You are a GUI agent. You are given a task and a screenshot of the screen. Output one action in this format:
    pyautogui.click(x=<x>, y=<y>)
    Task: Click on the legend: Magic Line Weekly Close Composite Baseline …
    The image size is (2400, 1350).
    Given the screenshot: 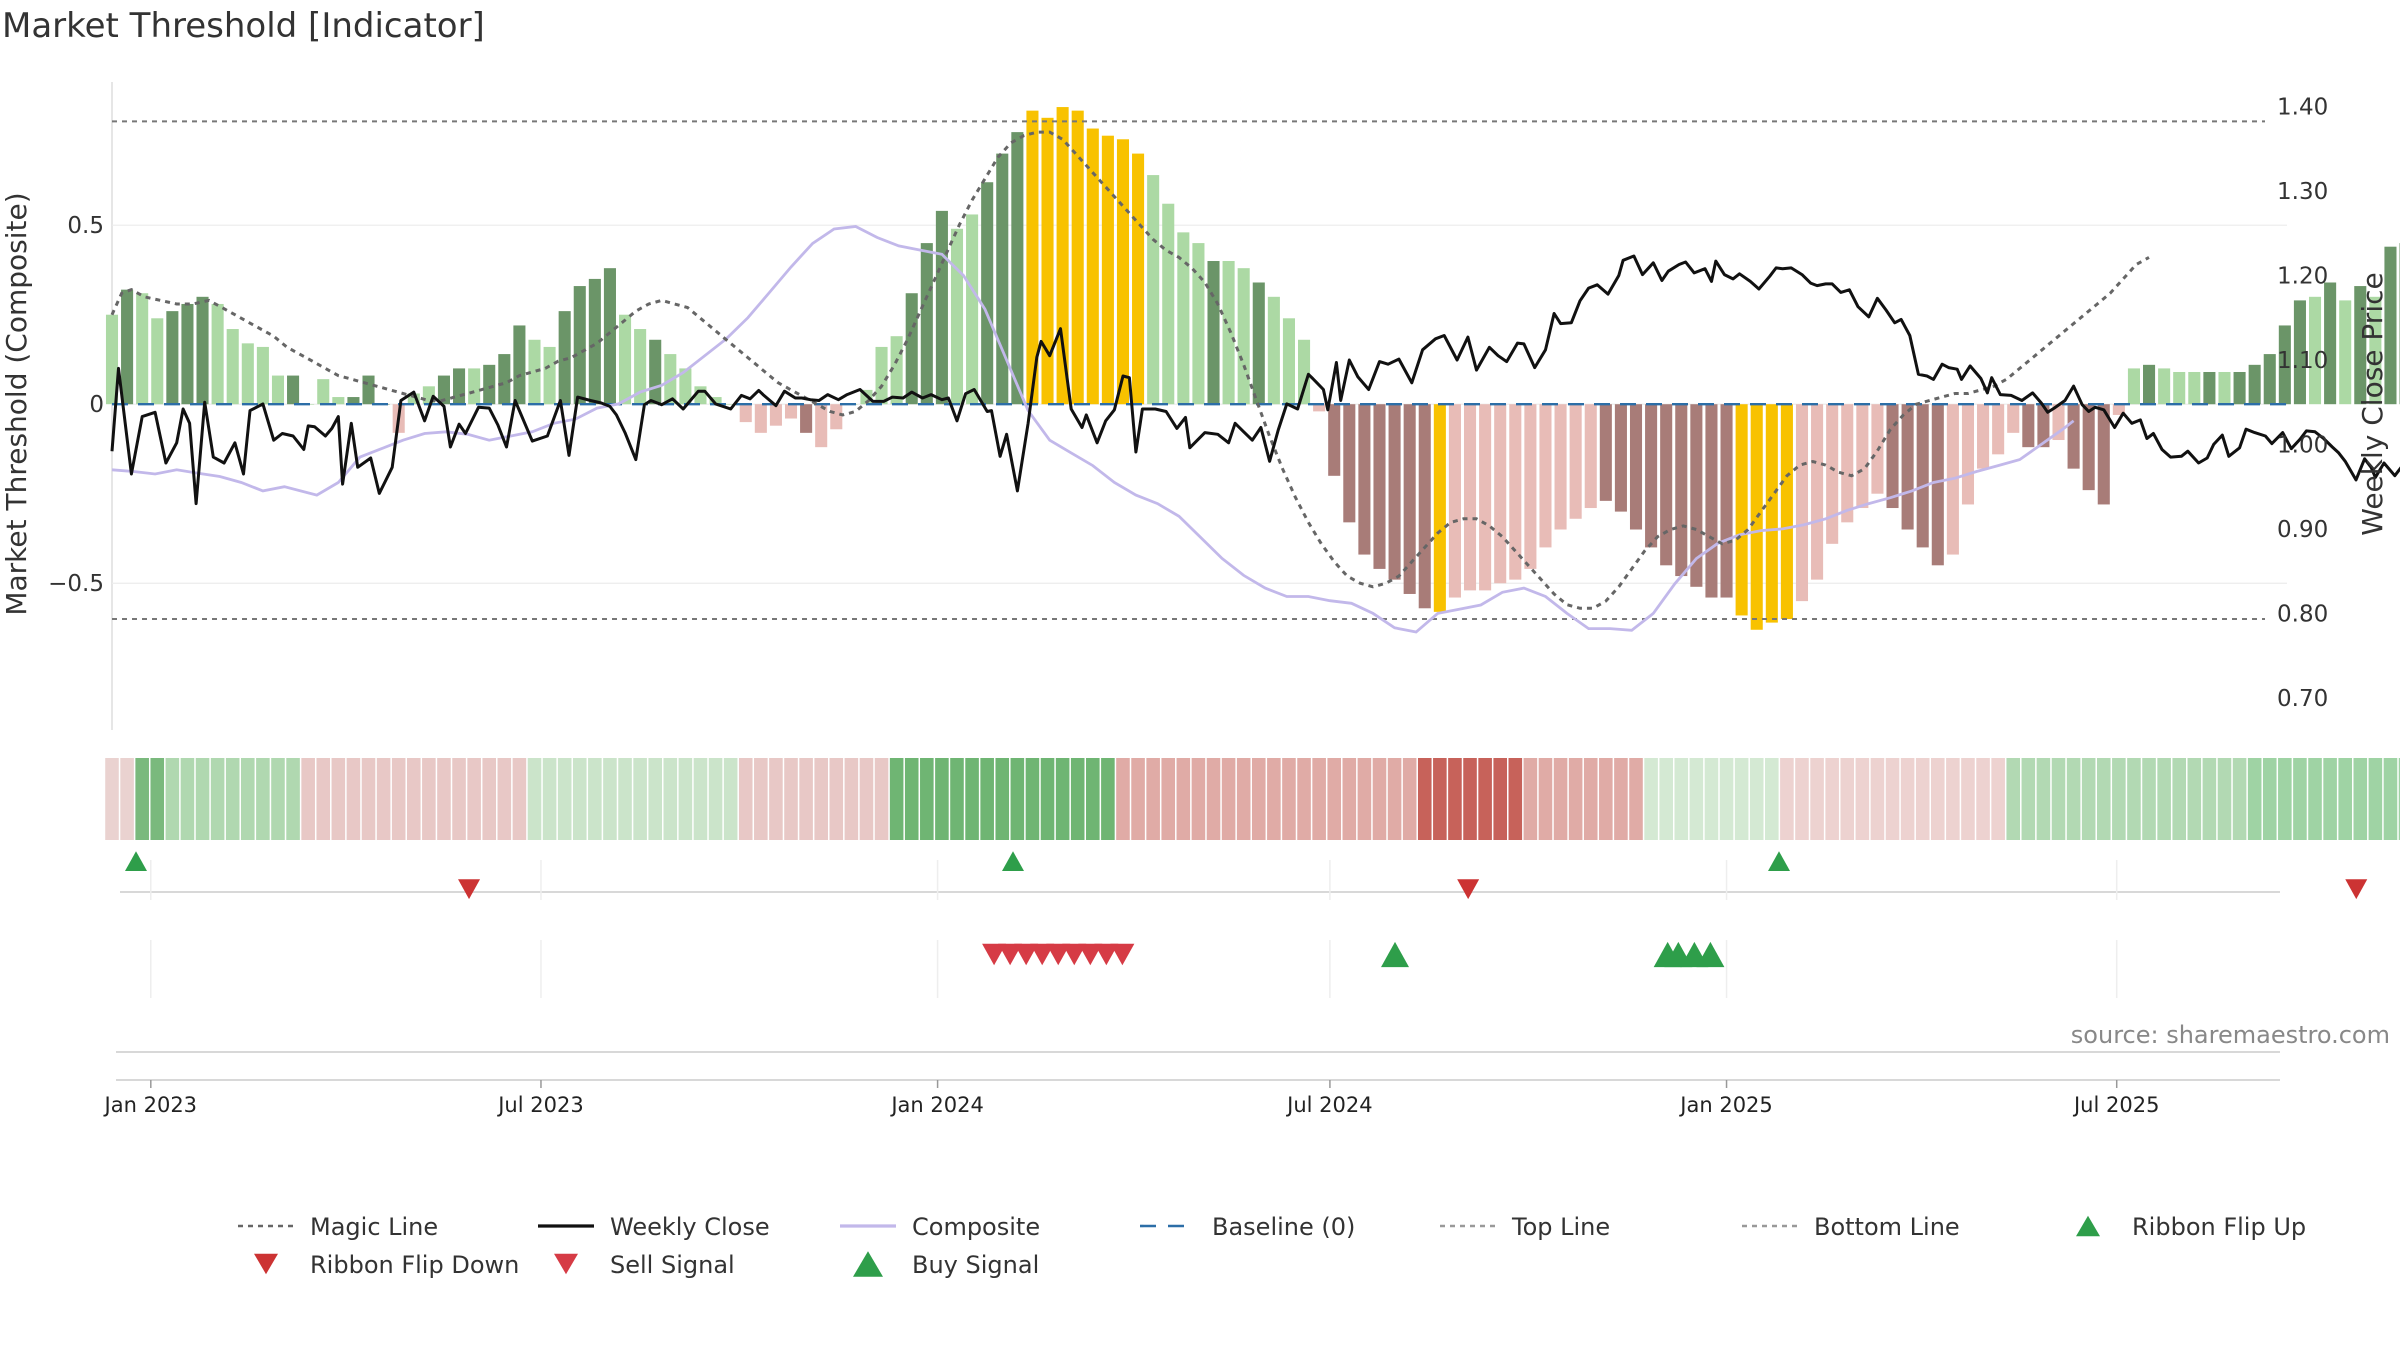 What is the action you would take?
    pyautogui.click(x=1272, y=1246)
    